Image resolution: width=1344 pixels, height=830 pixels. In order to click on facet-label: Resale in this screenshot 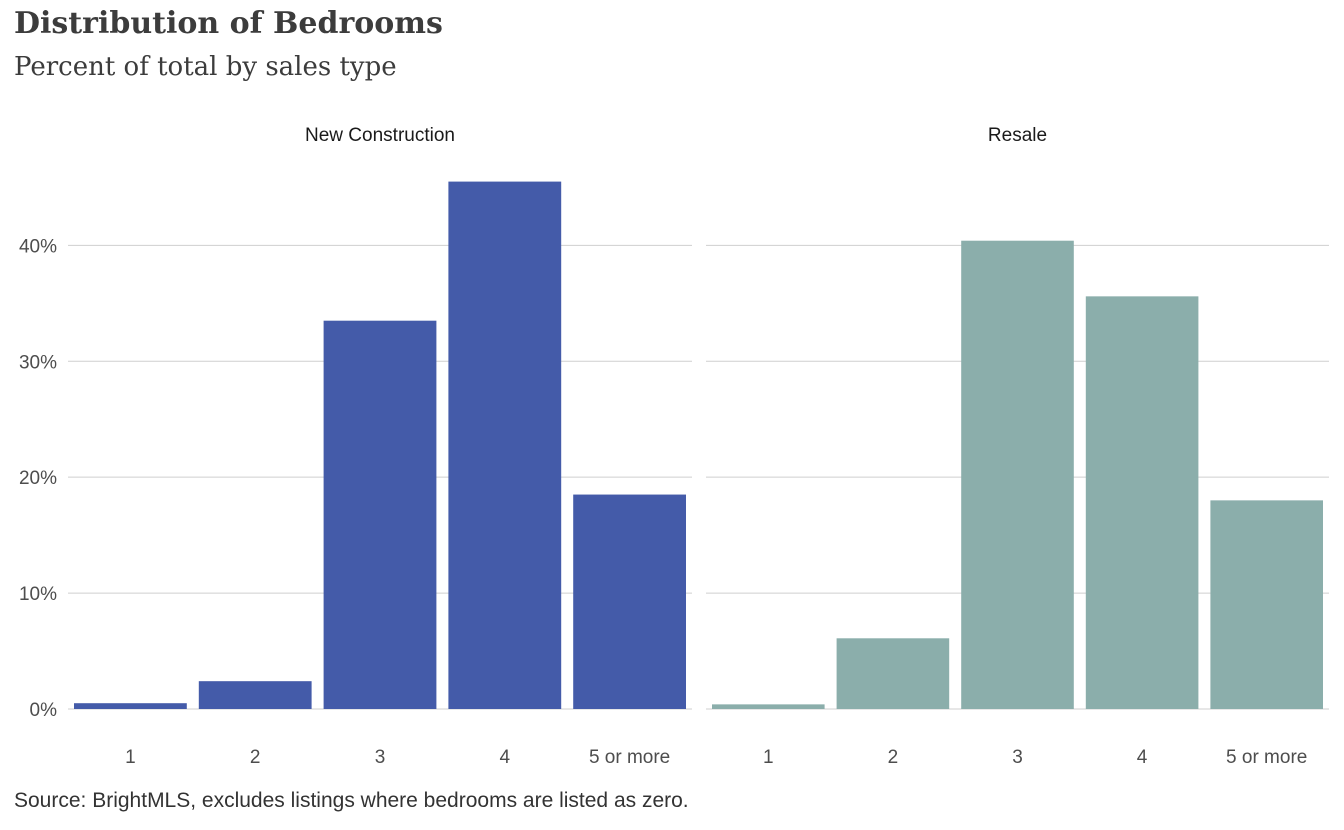, I will do `click(1017, 135)`.